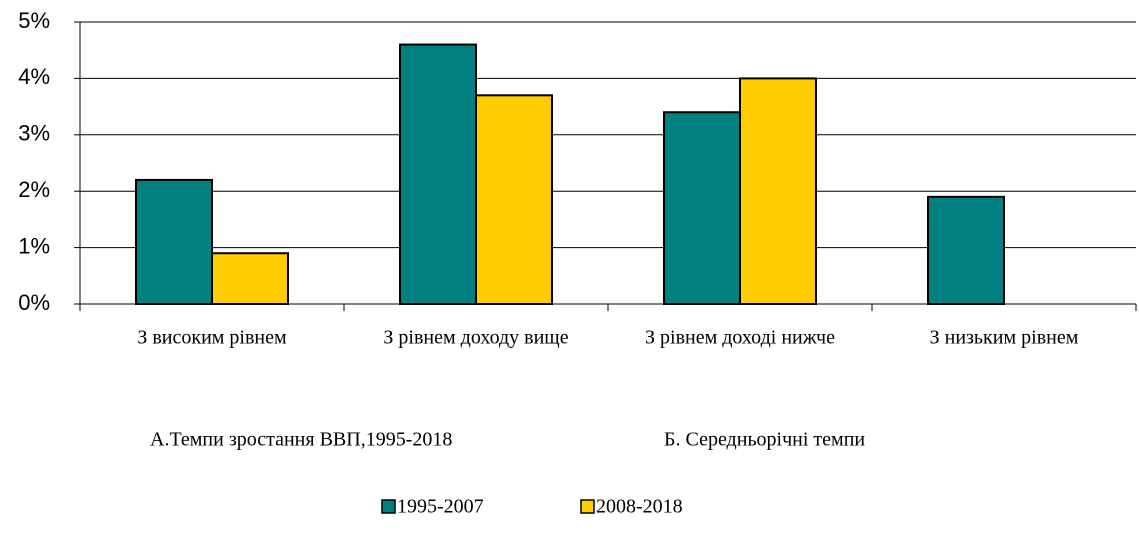 This screenshot has height=545, width=1139. What do you see at coordinates (764, 440) in the screenshot?
I see `annotation: Б. Середньорічні темпи` at bounding box center [764, 440].